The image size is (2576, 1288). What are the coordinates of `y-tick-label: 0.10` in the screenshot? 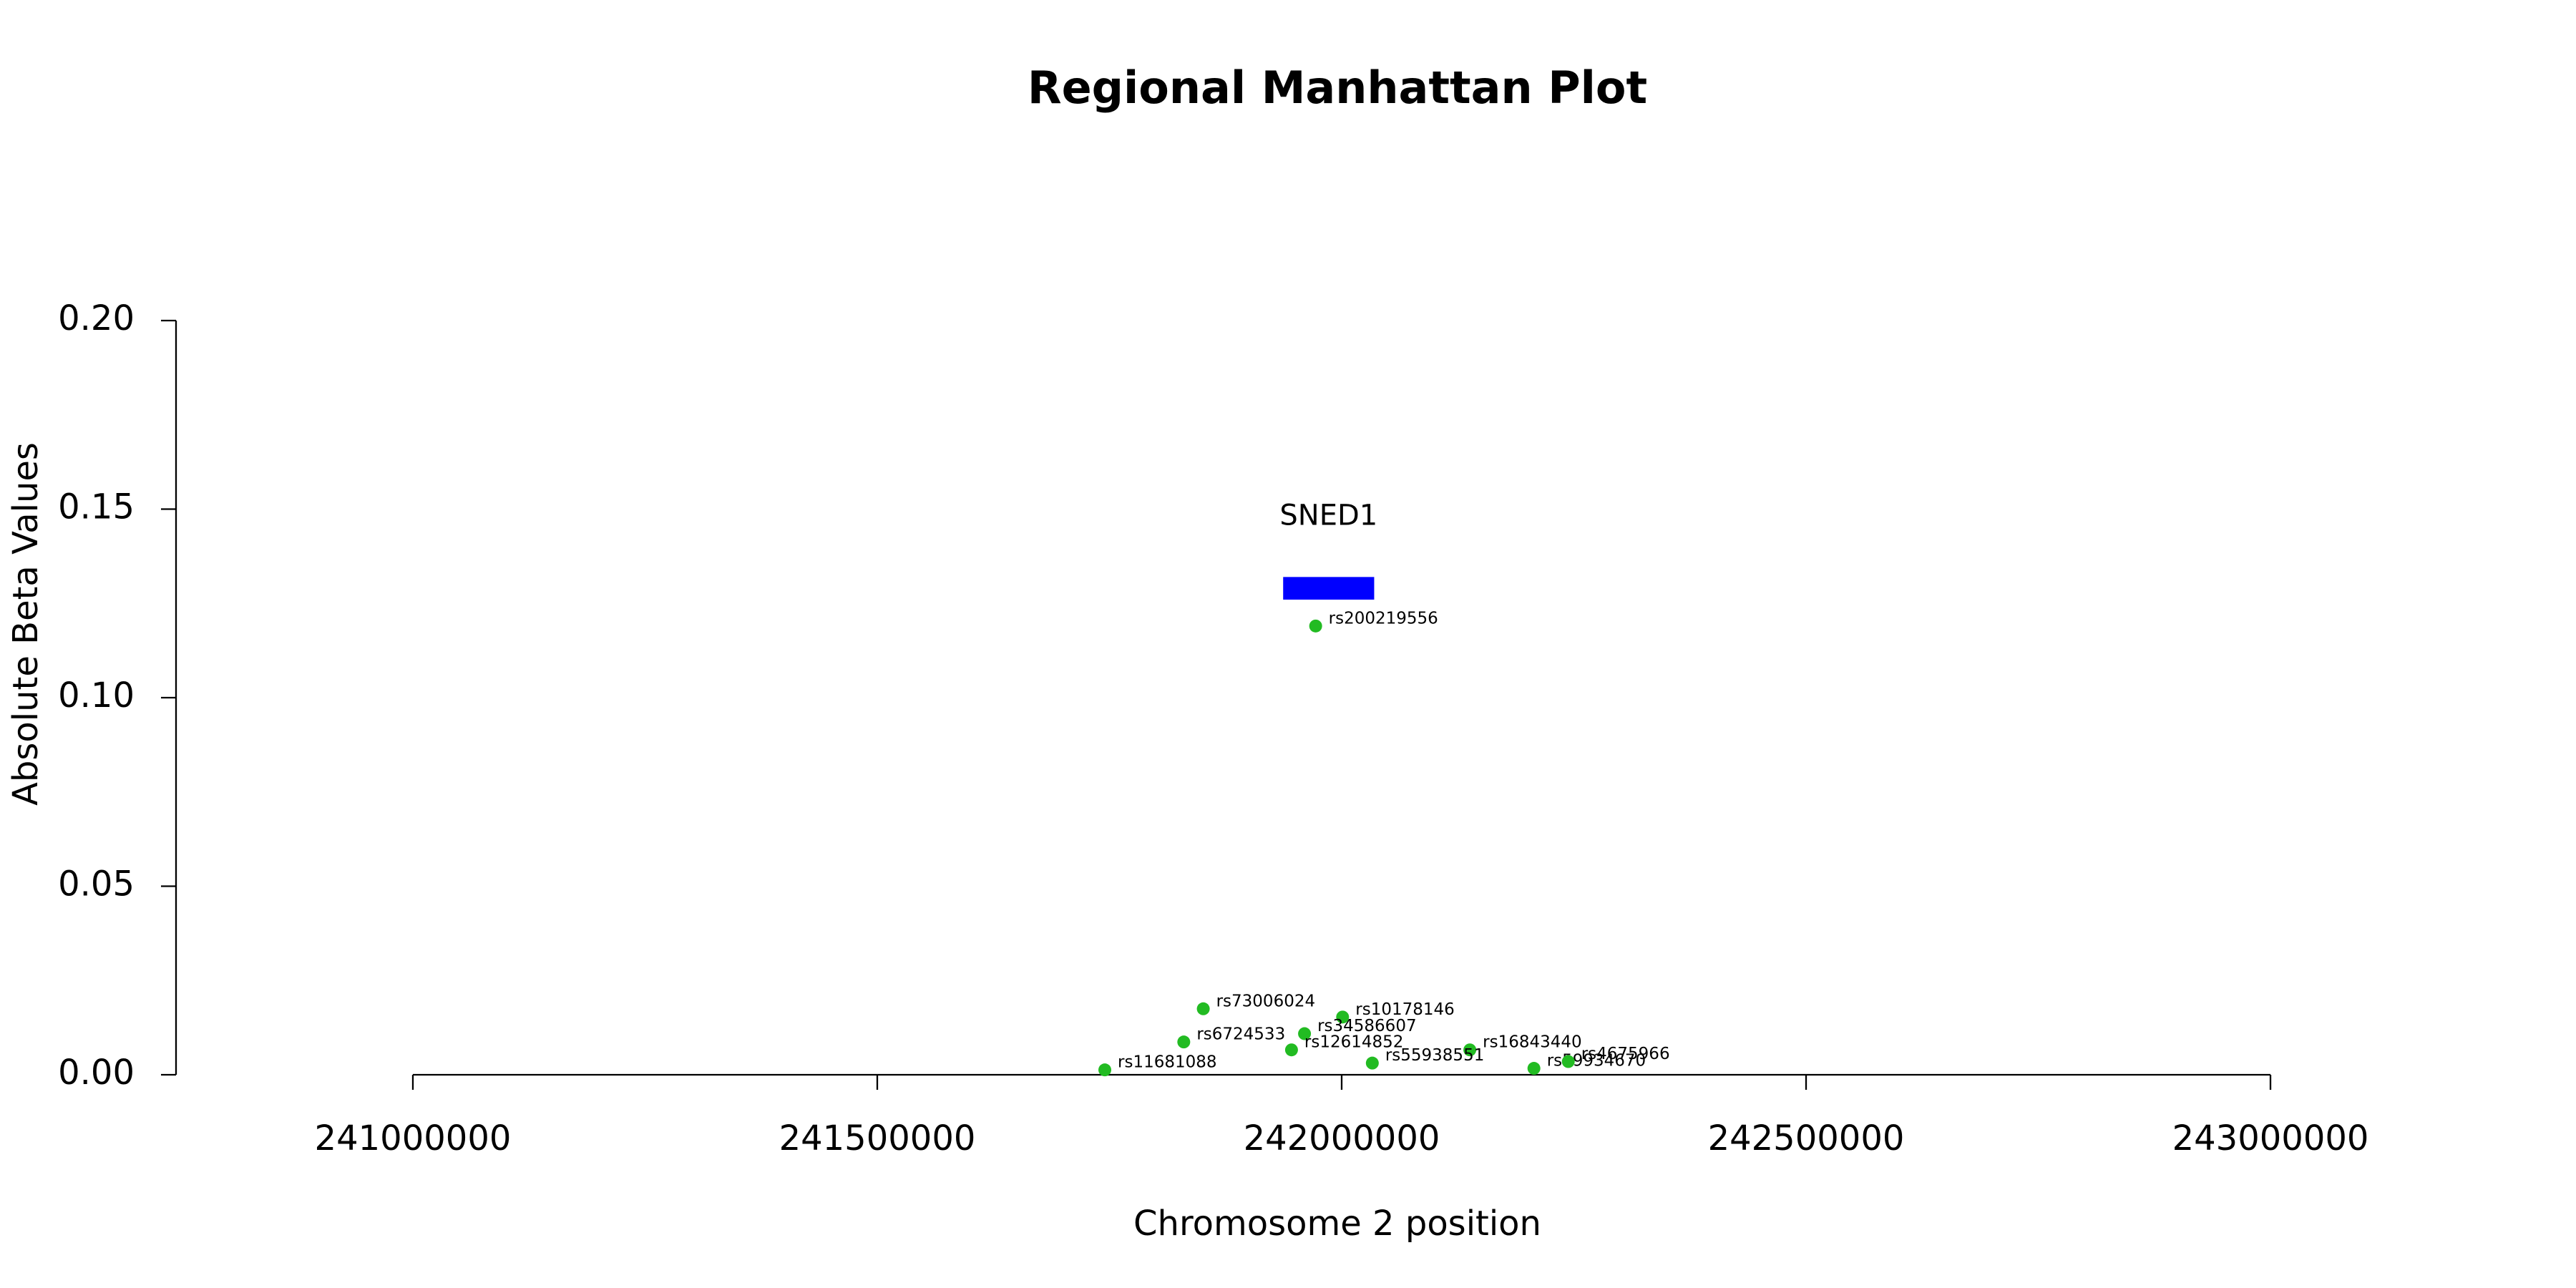 It's located at (96, 695).